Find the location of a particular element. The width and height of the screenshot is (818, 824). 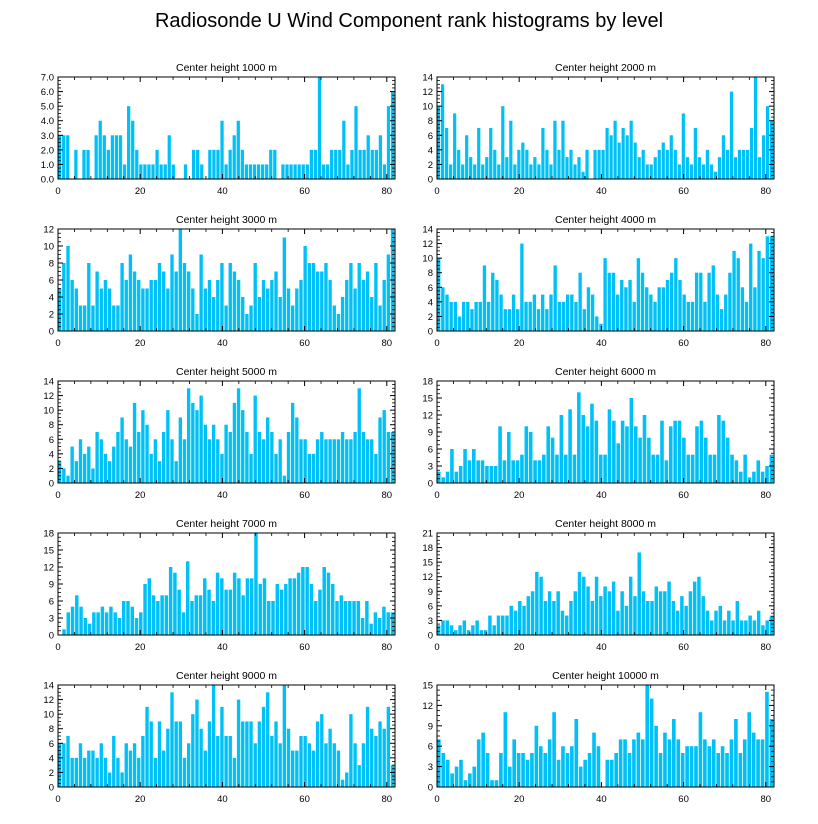

histogram-panel: Center height 3000 m 0 2 4 6 8 10 12 0 20 40 60 80 is located at coordinates (219, 281).